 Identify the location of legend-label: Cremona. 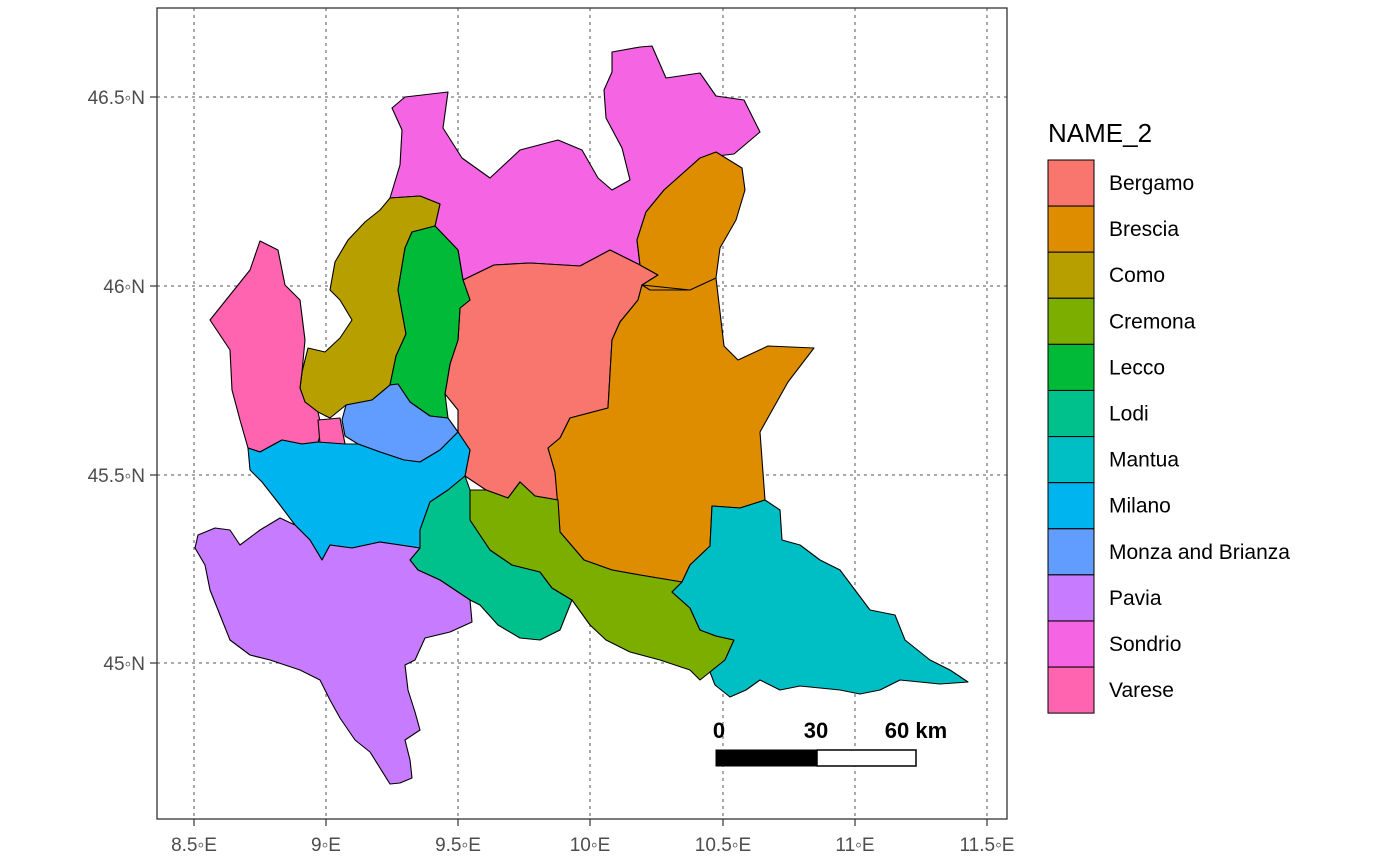
(1152, 321).